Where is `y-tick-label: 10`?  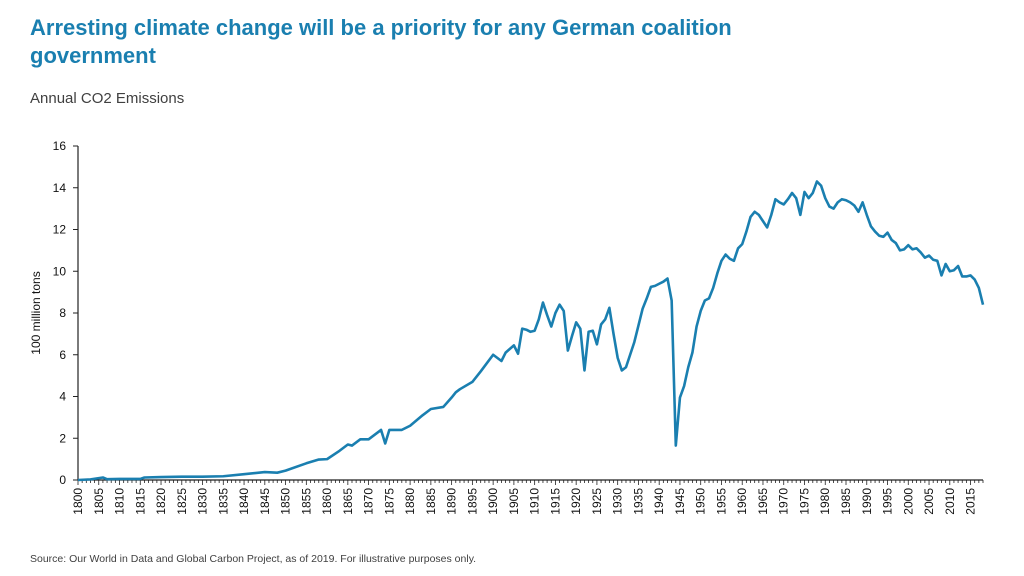 y-tick-label: 10 is located at coordinates (60, 271).